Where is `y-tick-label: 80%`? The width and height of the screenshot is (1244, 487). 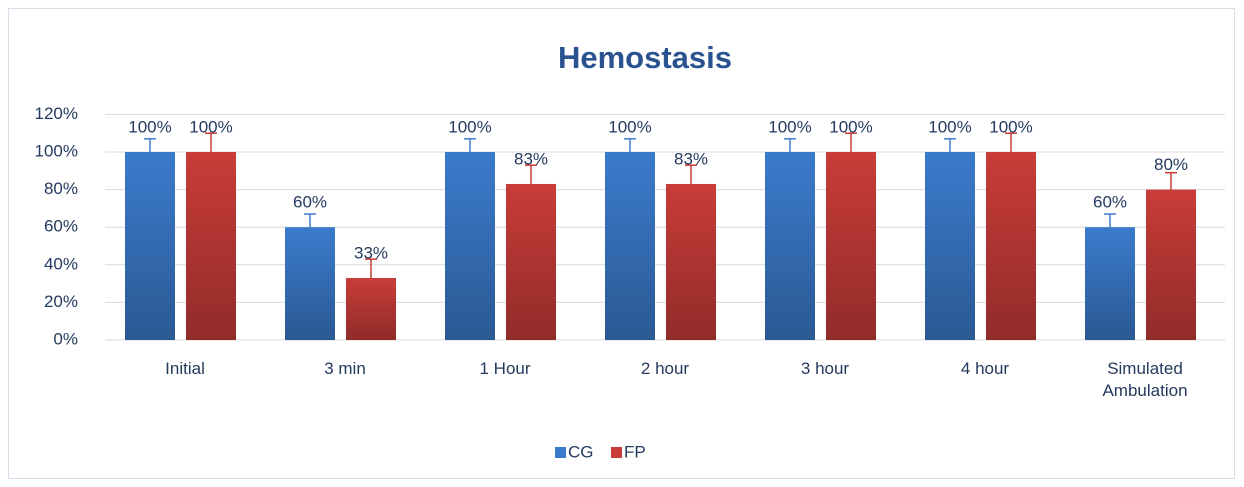 y-tick-label: 80% is located at coordinates (61, 188).